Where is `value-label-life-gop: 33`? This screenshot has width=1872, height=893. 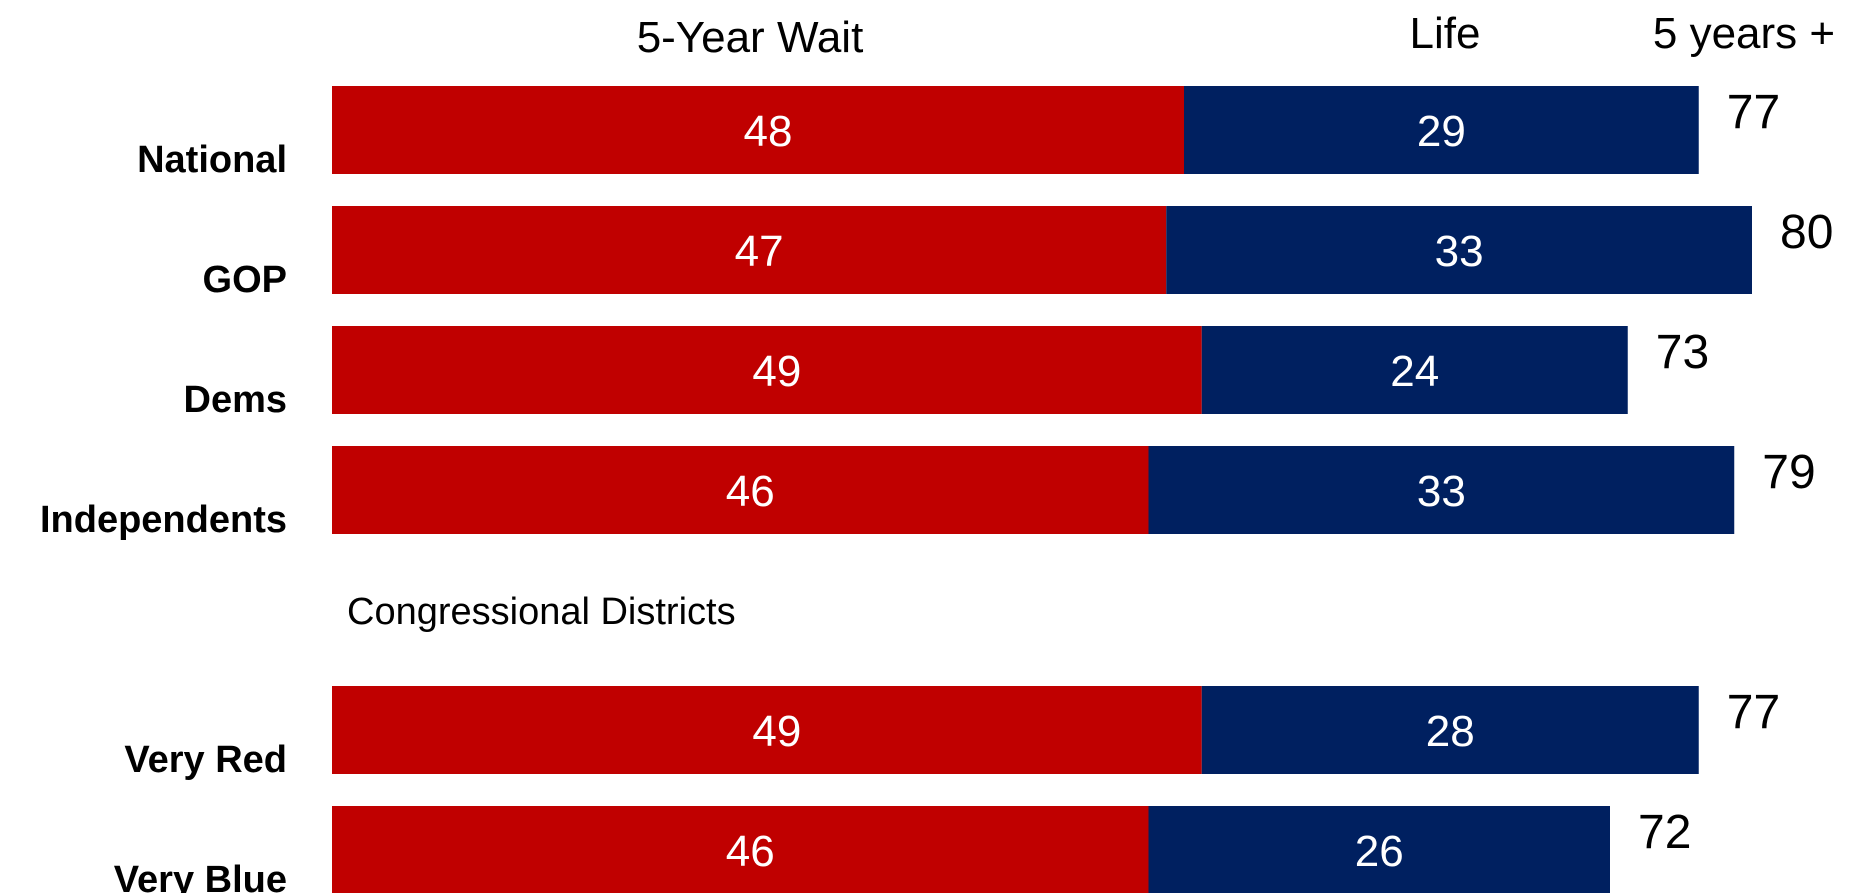
value-label-life-gop: 33 is located at coordinates (1459, 251).